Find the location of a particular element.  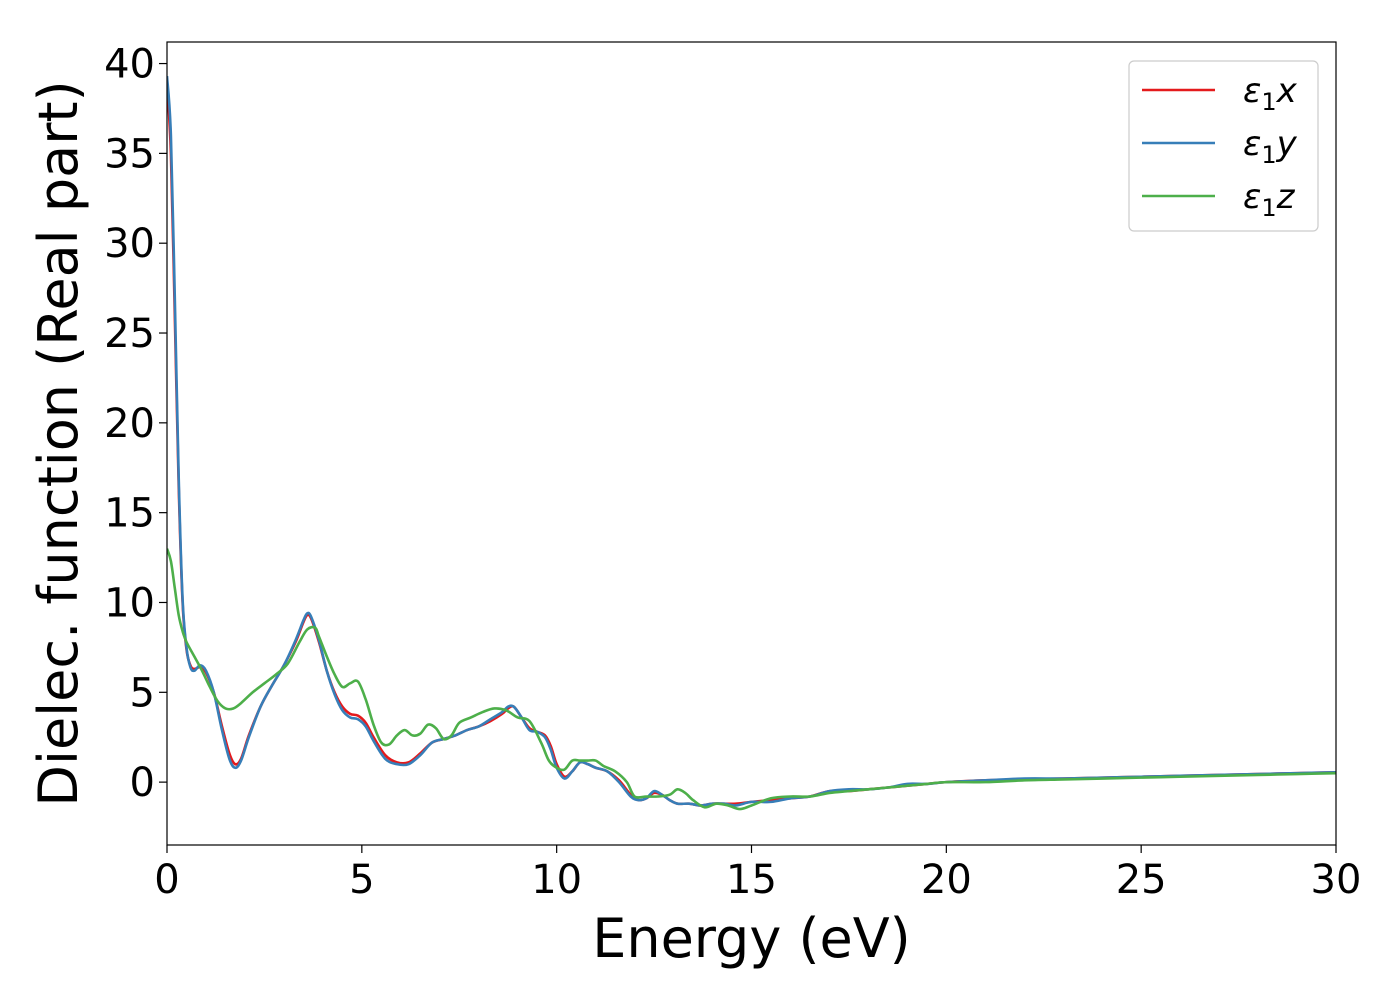

legend: ε1x ε1y ε1z is located at coordinates (1223, 146).